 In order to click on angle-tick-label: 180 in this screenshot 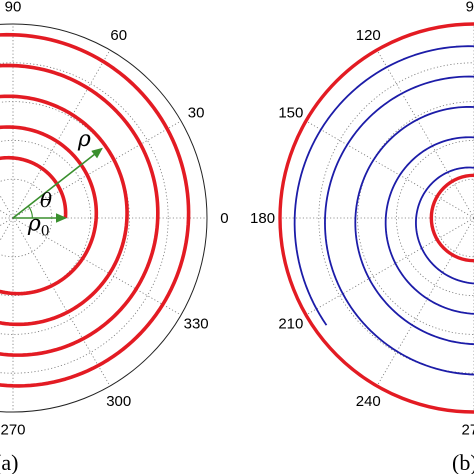, I will do `click(262, 218)`.